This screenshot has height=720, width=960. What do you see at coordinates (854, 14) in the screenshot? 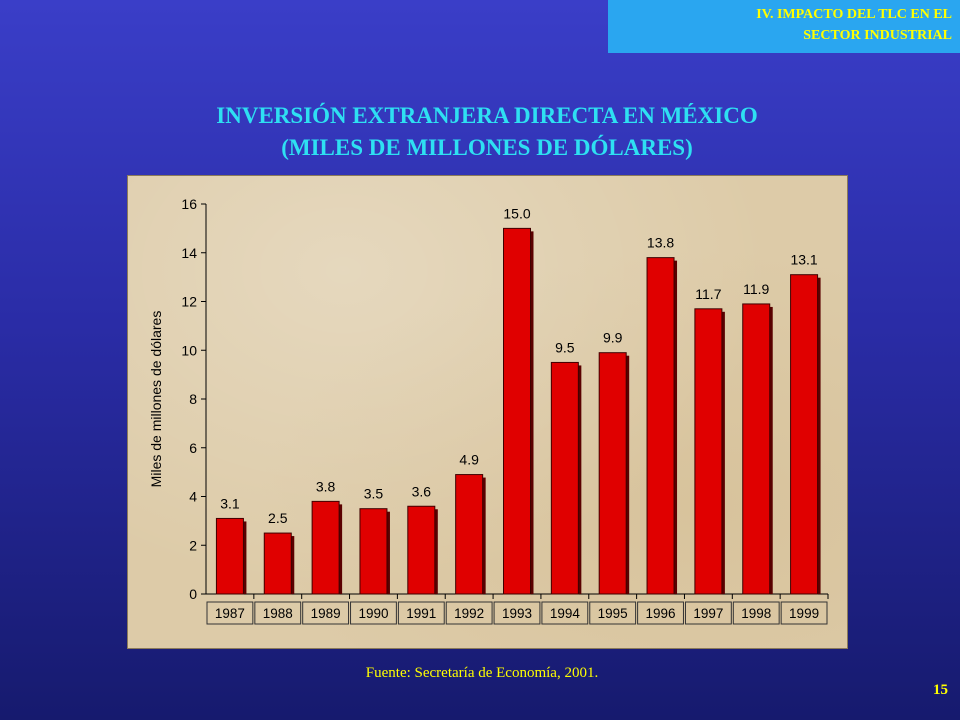
I see `section-title-line1: IV. IMPACTO DEL TLC EN EL` at bounding box center [854, 14].